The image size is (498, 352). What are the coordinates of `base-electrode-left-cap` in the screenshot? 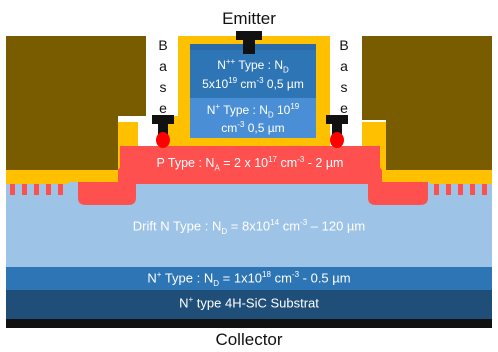 It's located at (163, 119).